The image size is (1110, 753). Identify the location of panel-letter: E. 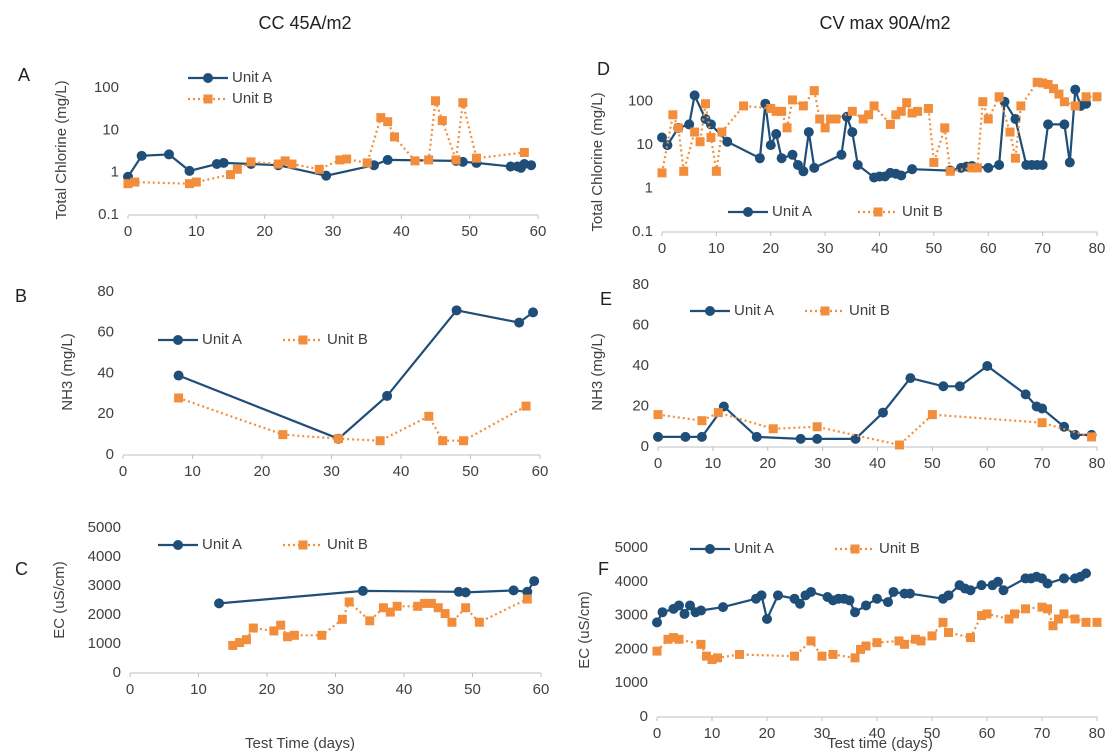
(606, 299).